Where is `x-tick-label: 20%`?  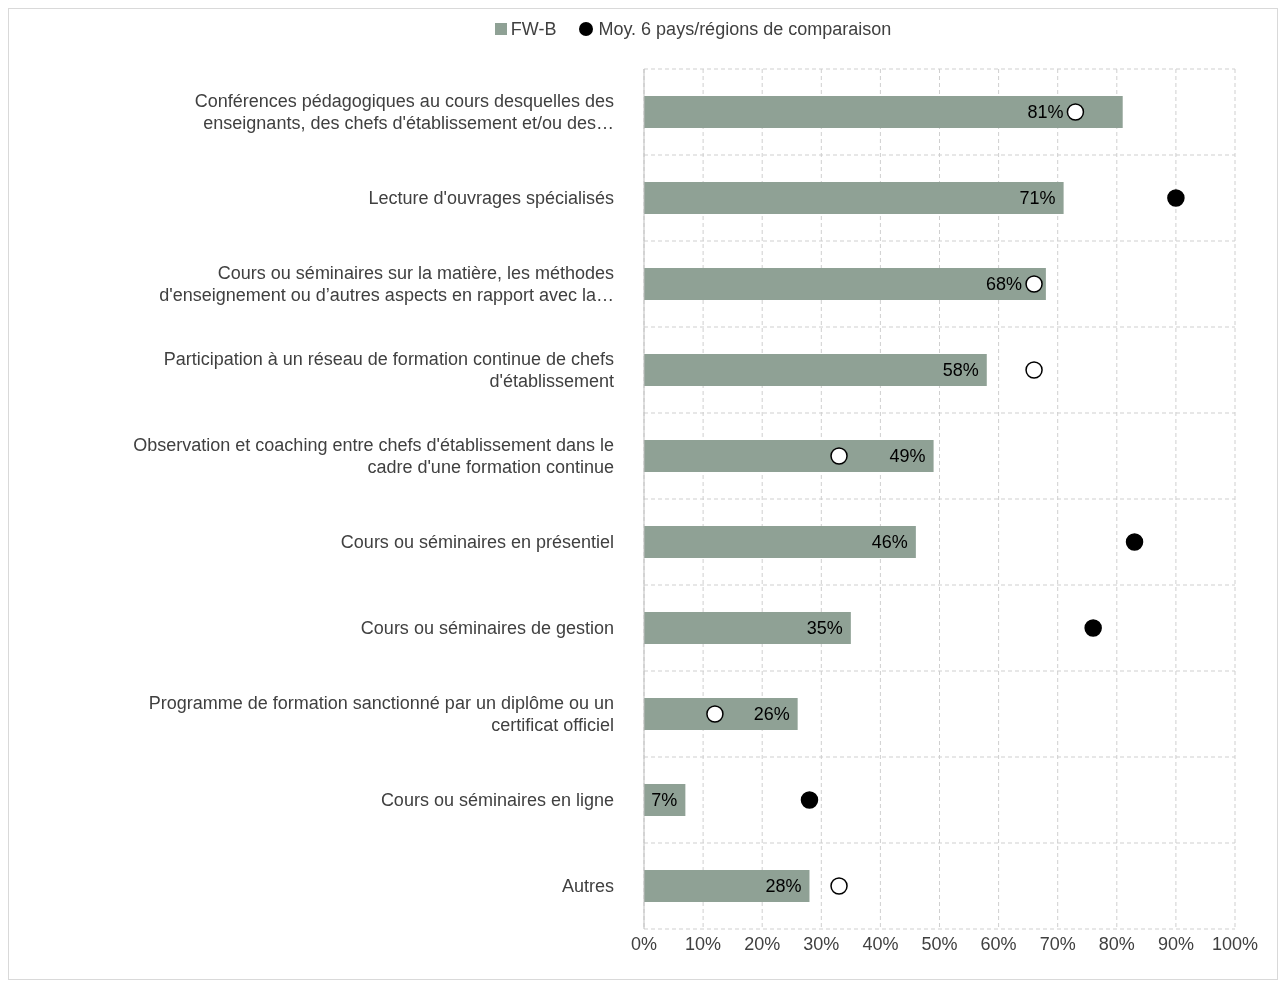 x-tick-label: 20% is located at coordinates (762, 943).